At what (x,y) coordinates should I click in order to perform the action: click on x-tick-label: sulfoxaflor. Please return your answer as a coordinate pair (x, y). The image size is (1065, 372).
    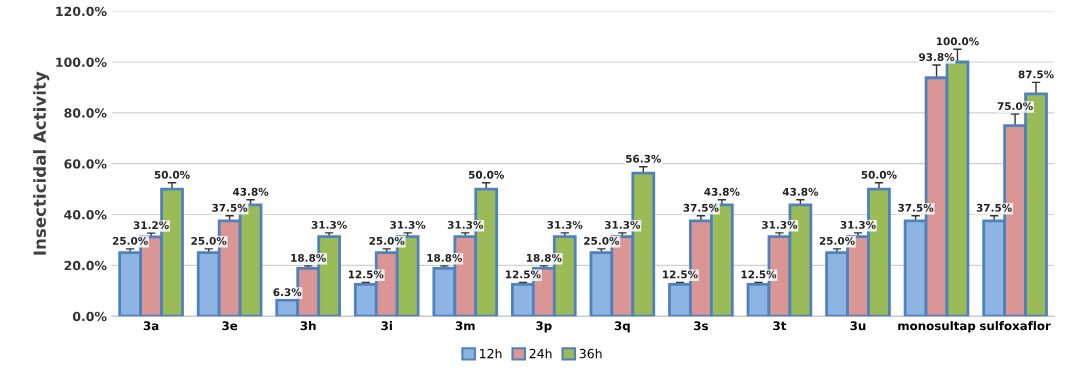
    Looking at the image, I should click on (1015, 326).